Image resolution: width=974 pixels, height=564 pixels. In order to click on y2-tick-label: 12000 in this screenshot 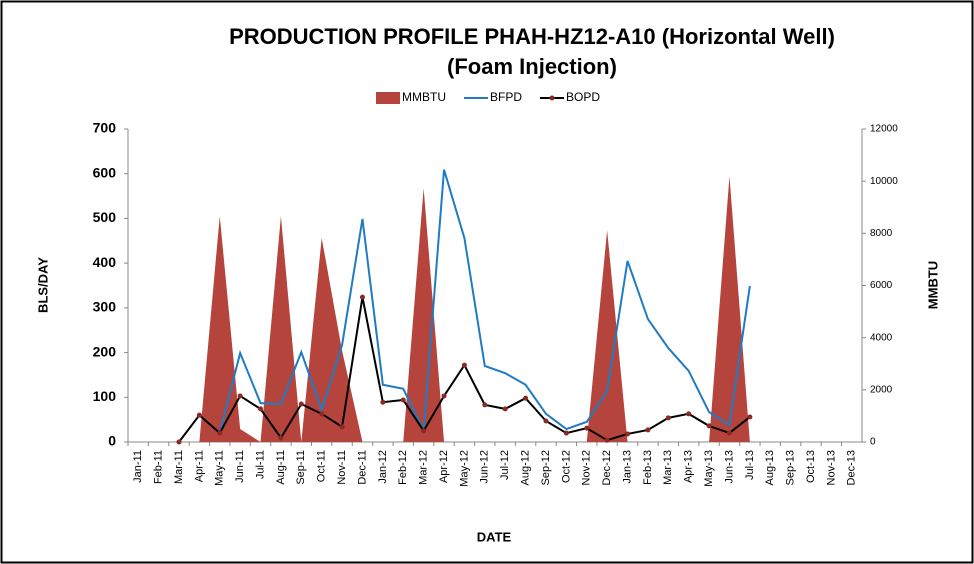, I will do `click(884, 129)`.